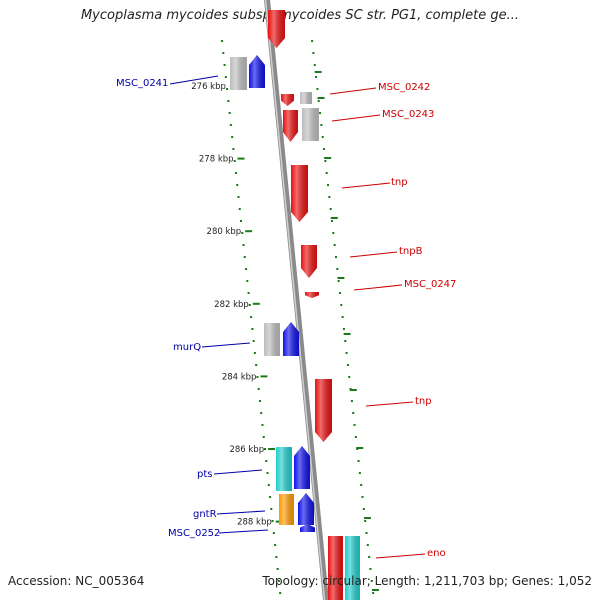 Image resolution: width=600 pixels, height=600 pixels. What do you see at coordinates (436, 553) in the screenshot?
I see `gene-label-eno: eno` at bounding box center [436, 553].